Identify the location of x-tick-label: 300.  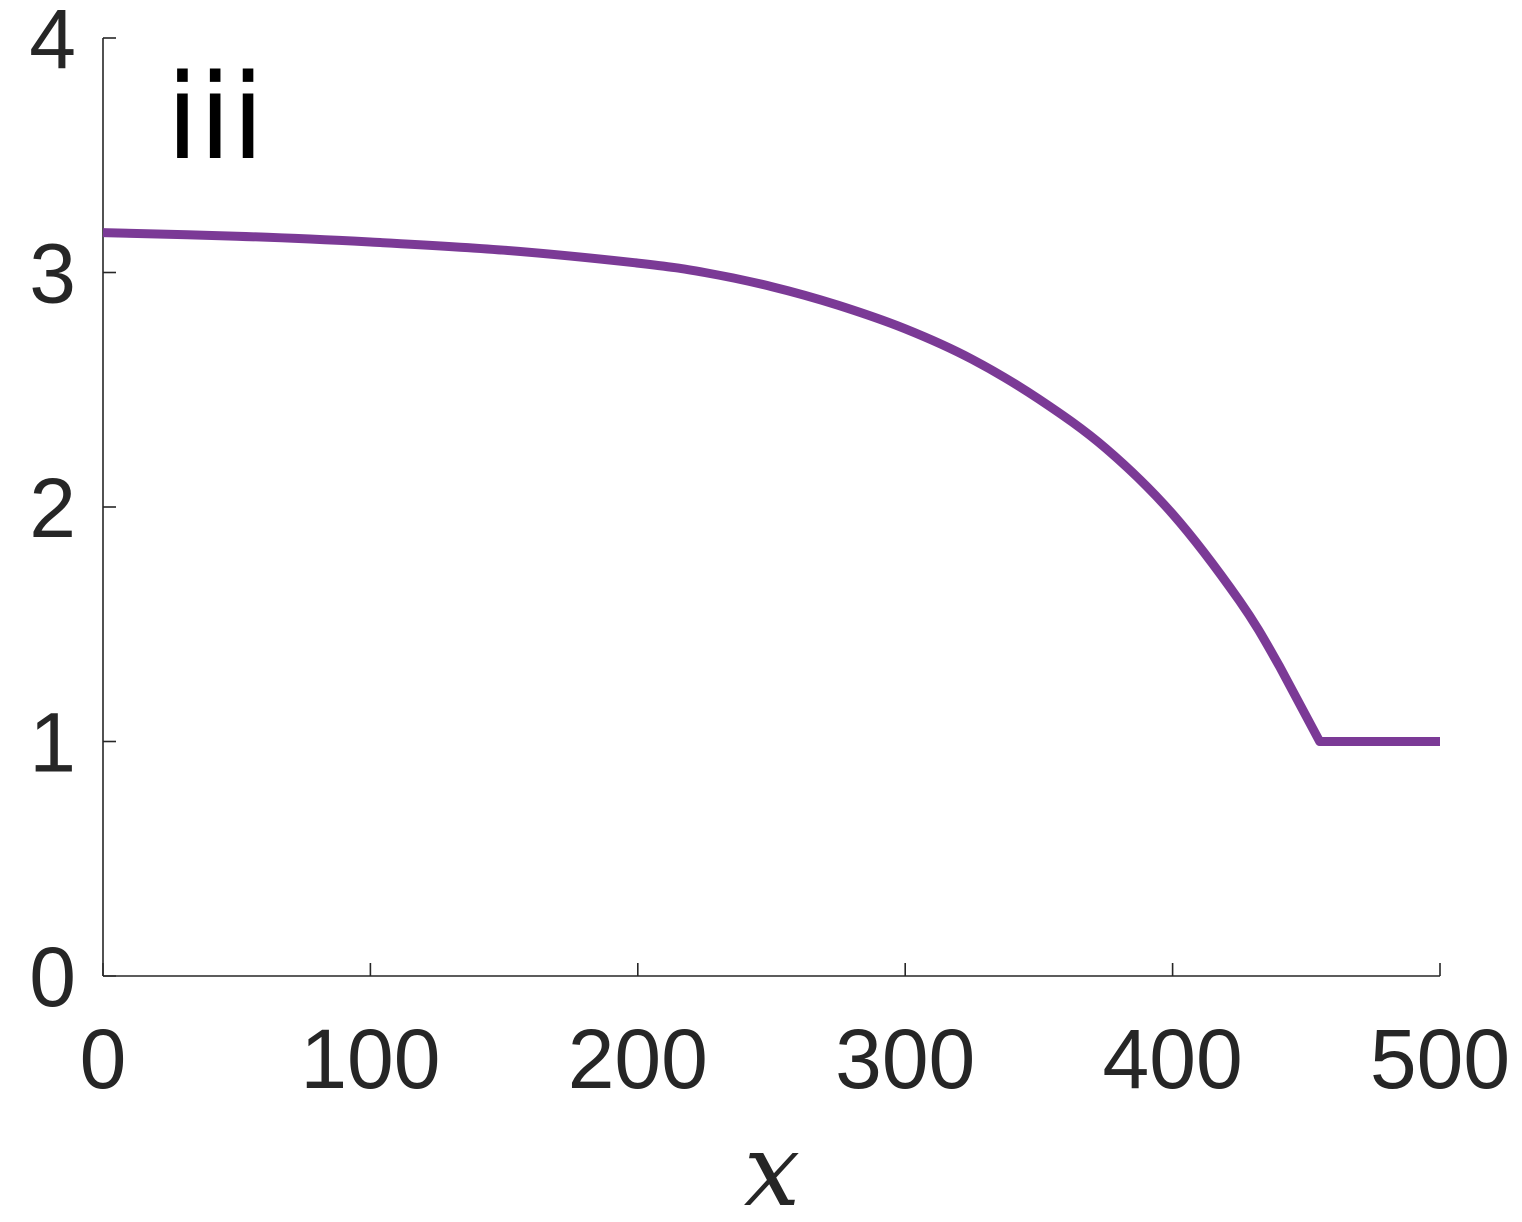
(905, 1059).